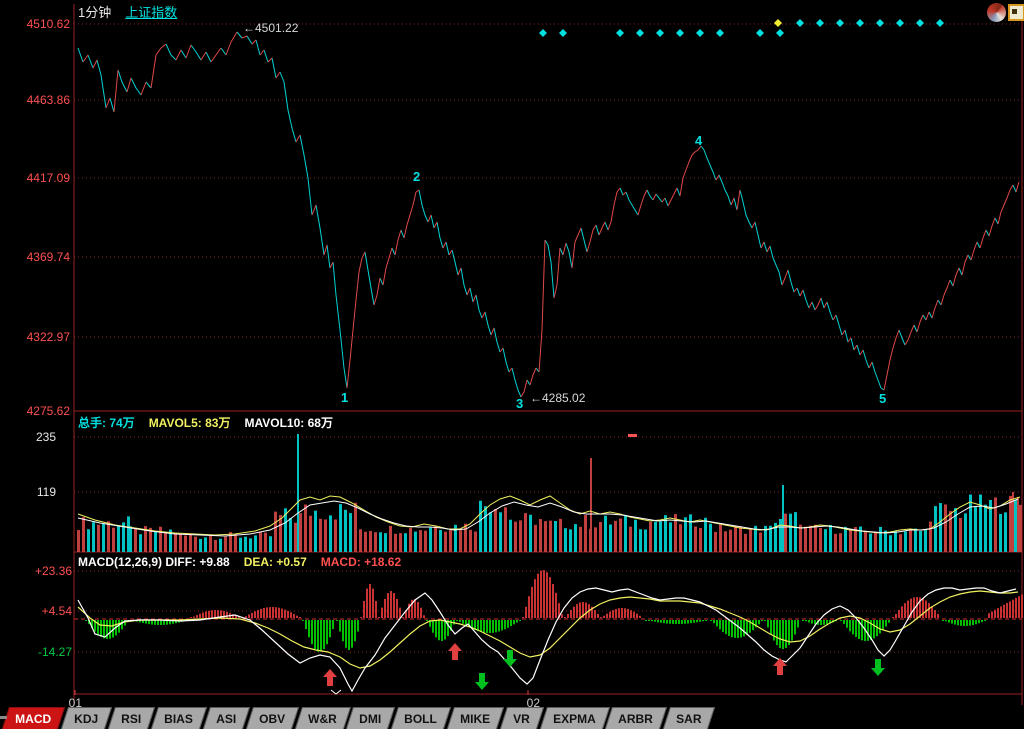 The image size is (1024, 729). What do you see at coordinates (1016, 12) in the screenshot?
I see `restore-window-icon` at bounding box center [1016, 12].